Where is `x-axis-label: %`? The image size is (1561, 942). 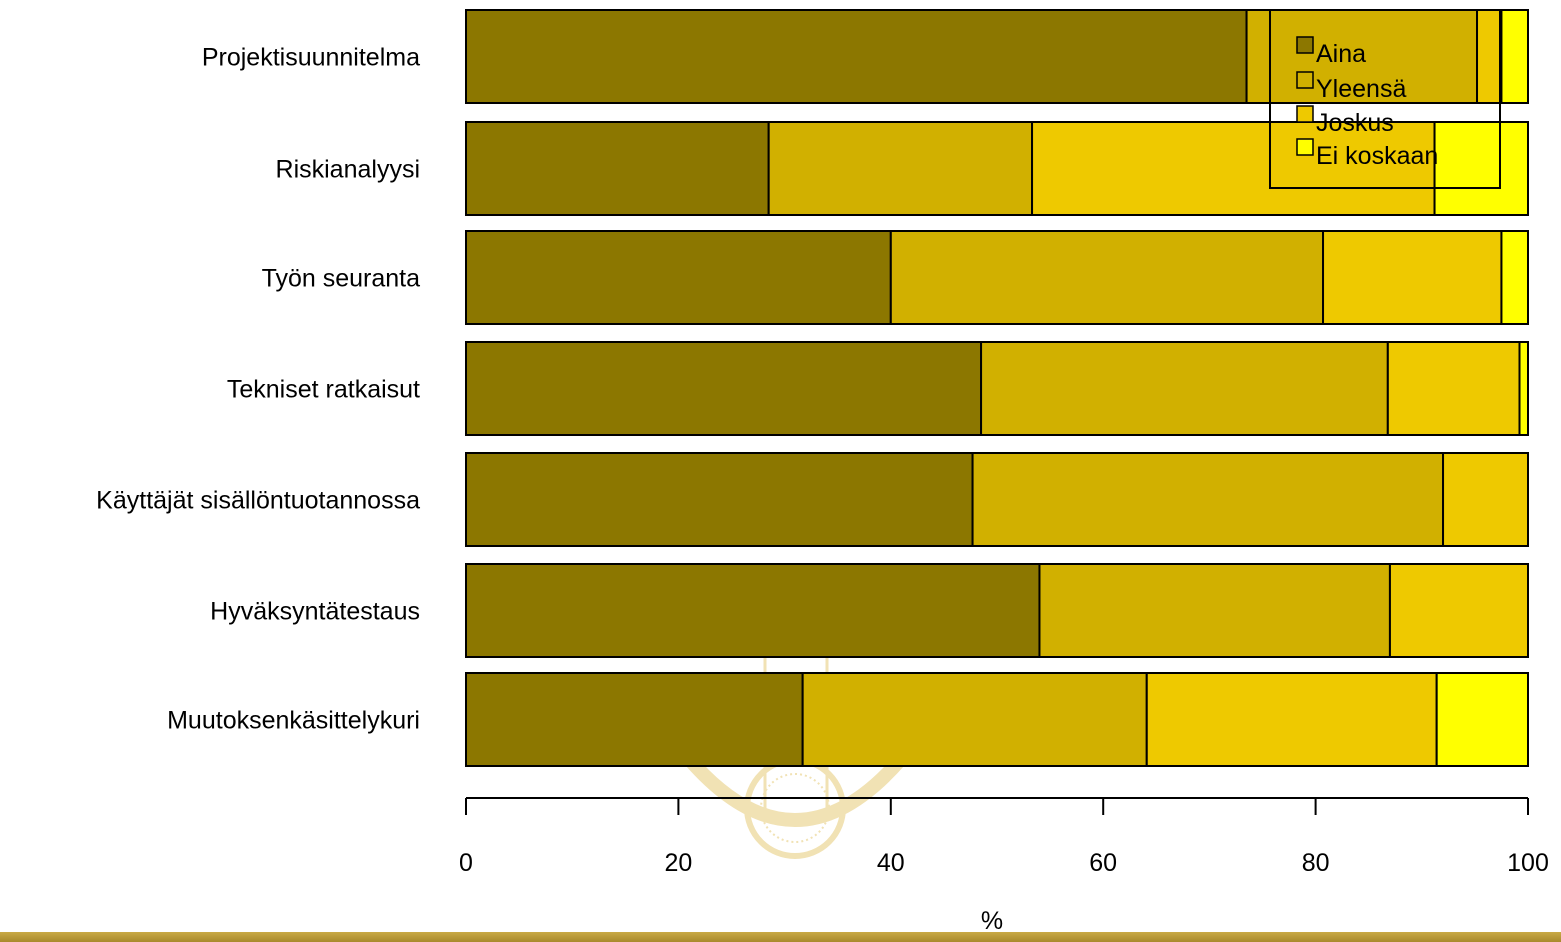
x-axis-label: % is located at coordinates (992, 921).